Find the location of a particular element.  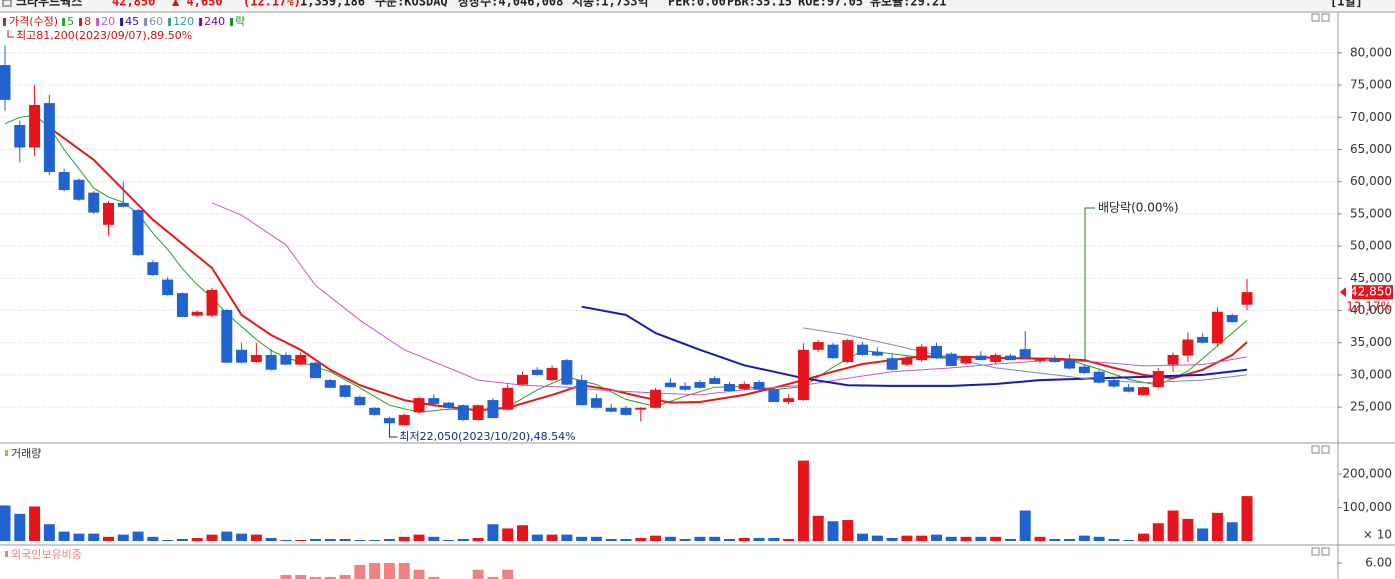

legend-label: 8 is located at coordinates (87, 21).